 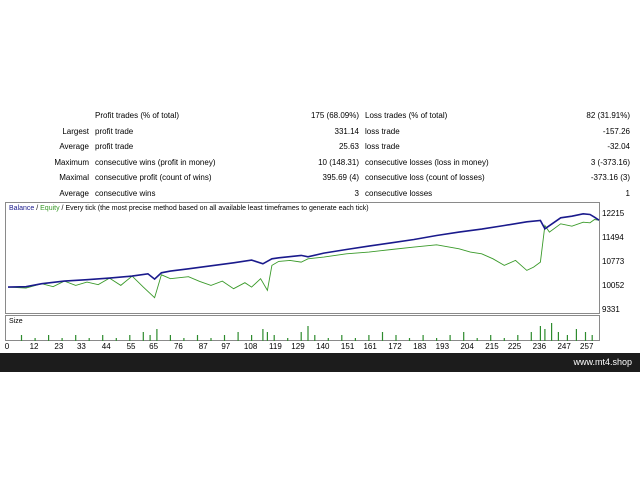 I want to click on x-tick-label: 87, so click(x=203, y=346).